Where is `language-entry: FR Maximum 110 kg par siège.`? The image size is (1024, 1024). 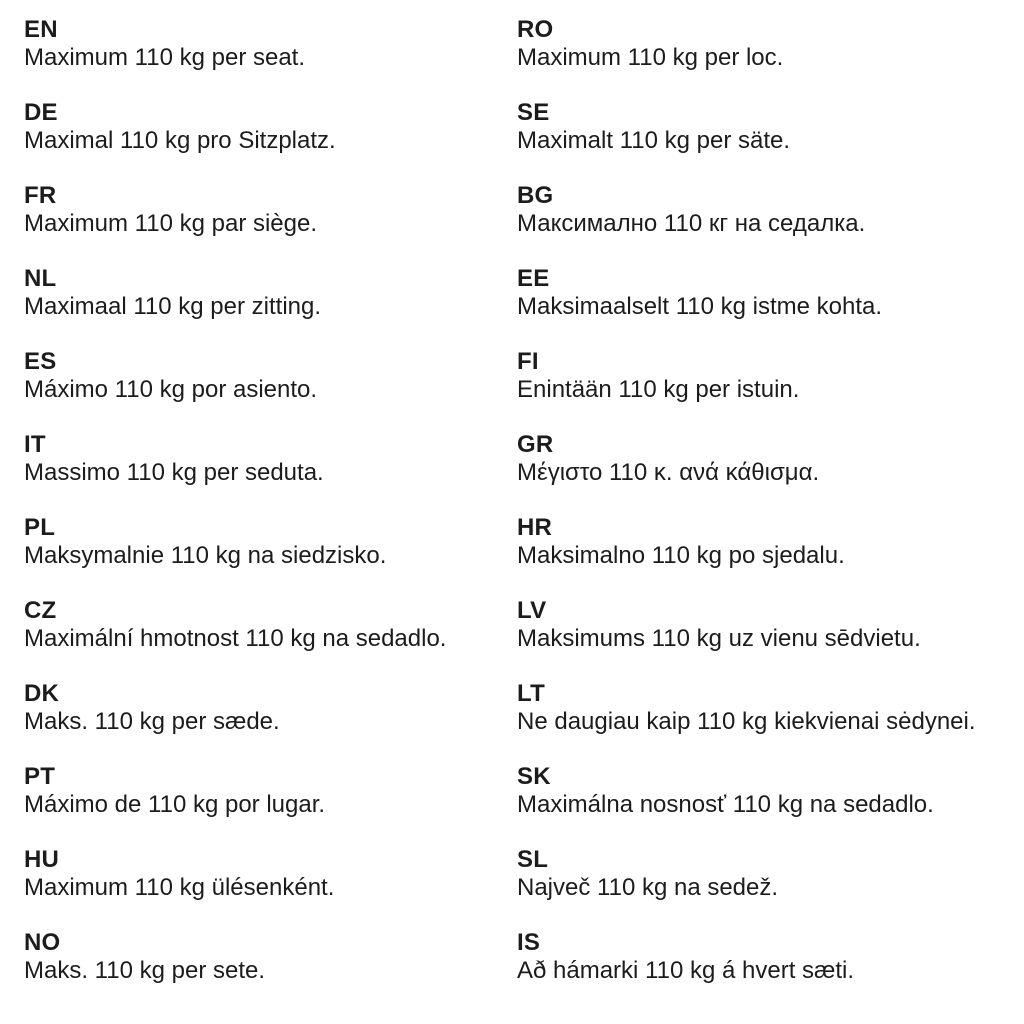 language-entry: FR Maximum 110 kg par siège. is located at coordinates (264, 223).